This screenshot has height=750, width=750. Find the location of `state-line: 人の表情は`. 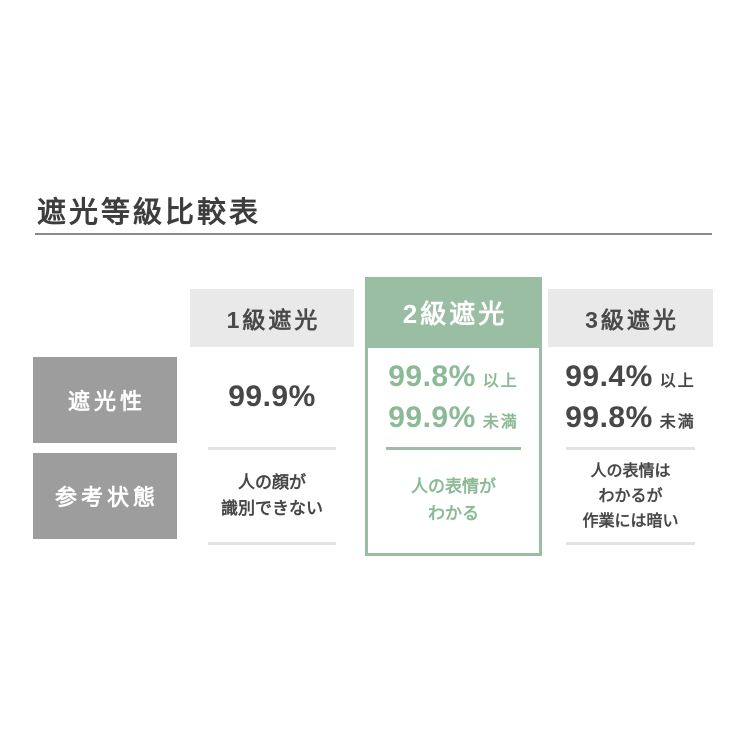

state-line: 人の表情は is located at coordinates (630, 471).